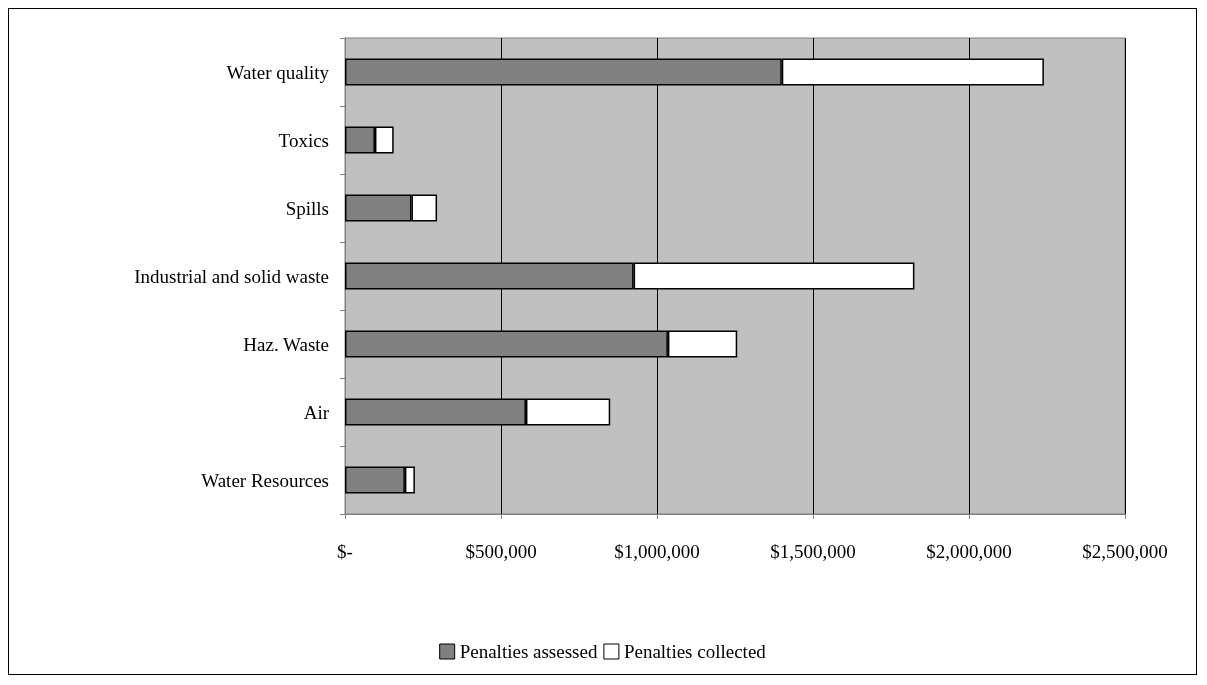  Describe the element at coordinates (501, 551) in the screenshot. I see `x-tick-label: $500,000` at that location.